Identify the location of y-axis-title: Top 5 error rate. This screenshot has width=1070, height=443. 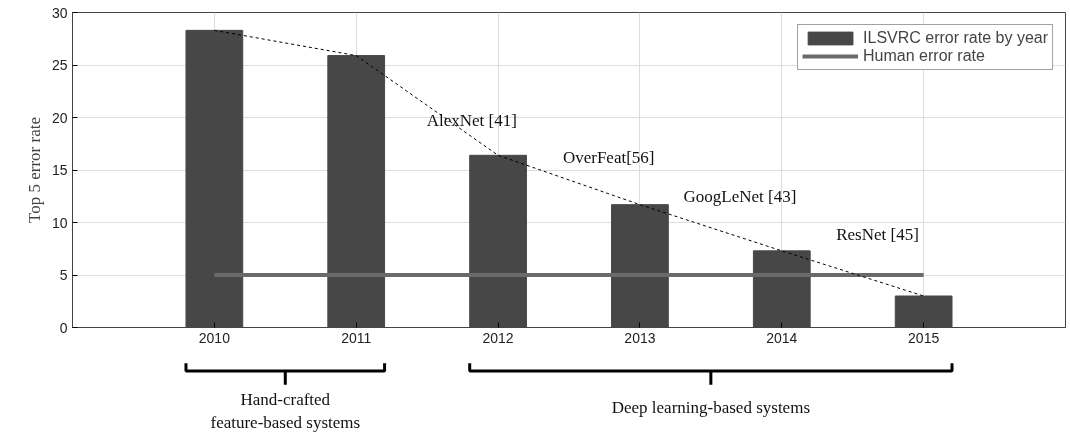
(34, 170).